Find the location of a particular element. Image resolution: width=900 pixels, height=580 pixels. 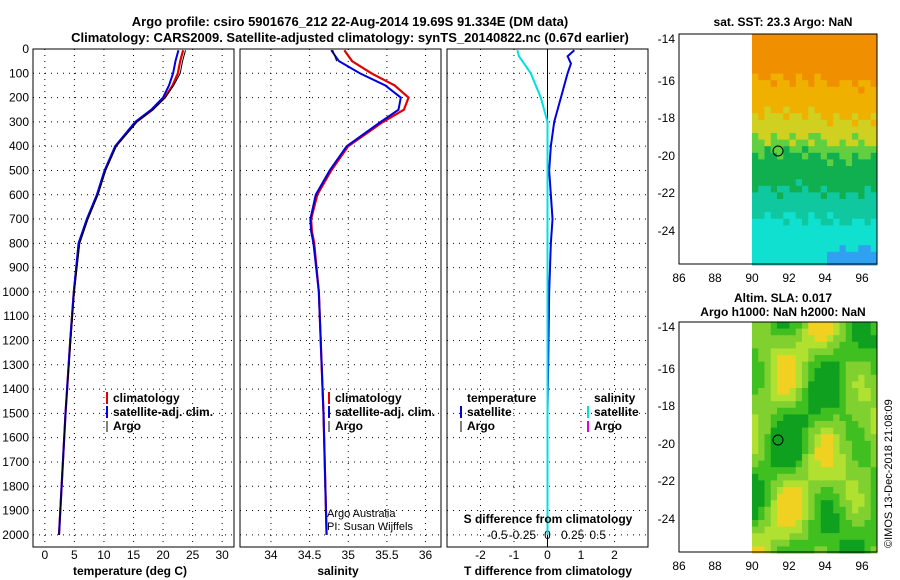

lat-tick-label: -18 is located at coordinates (667, 406).